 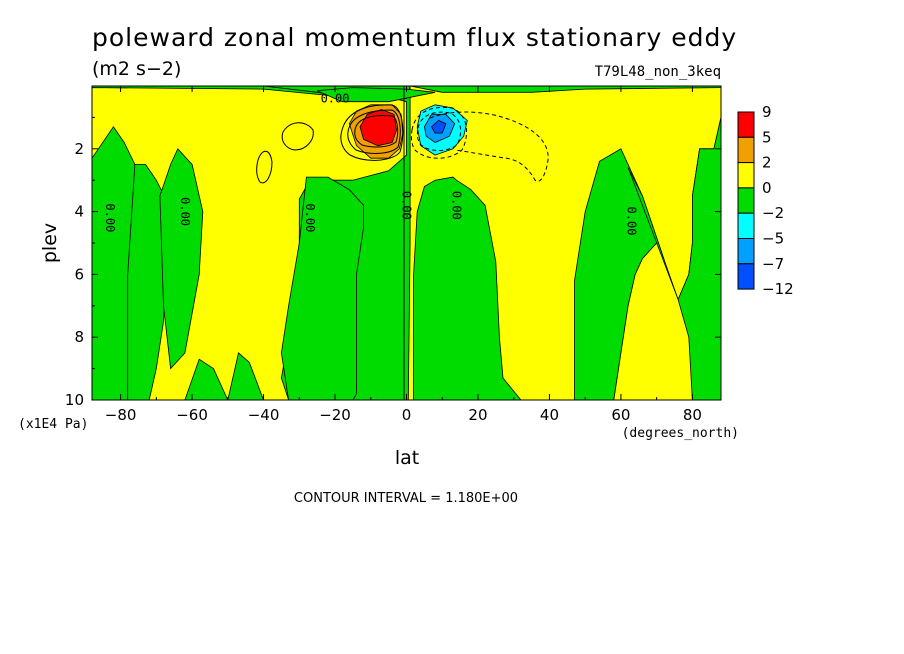 I want to click on color-legend: 9 5 2 0 −2 −5 −7 −12, so click(x=765, y=200).